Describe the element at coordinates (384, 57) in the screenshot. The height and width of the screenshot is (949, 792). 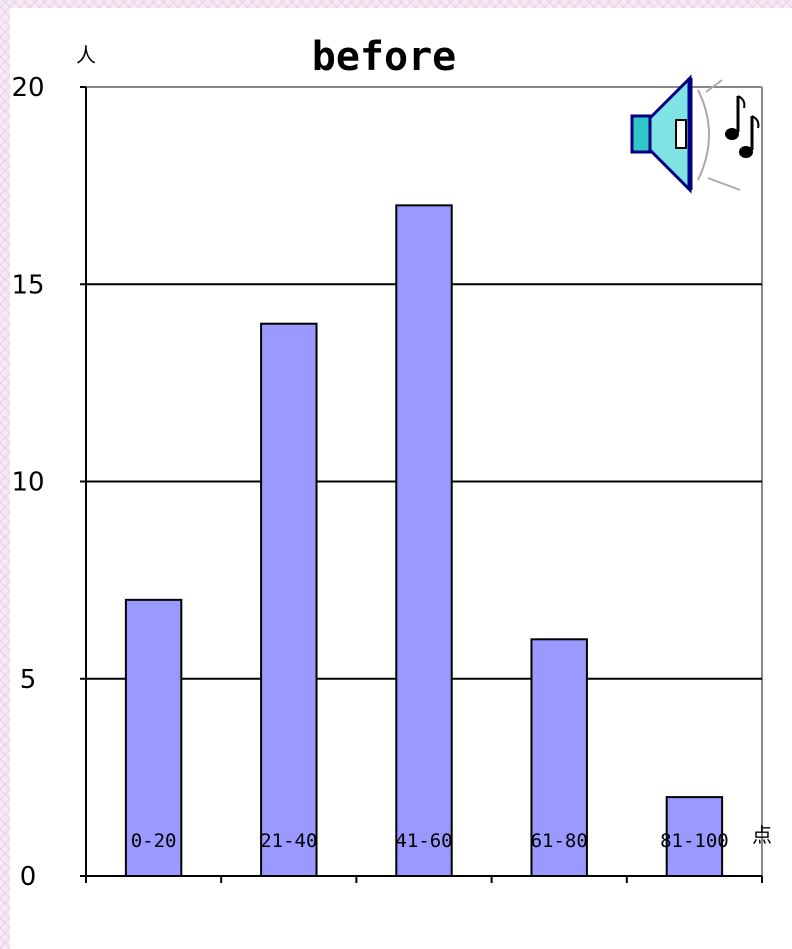
I see `chart-title: before` at that location.